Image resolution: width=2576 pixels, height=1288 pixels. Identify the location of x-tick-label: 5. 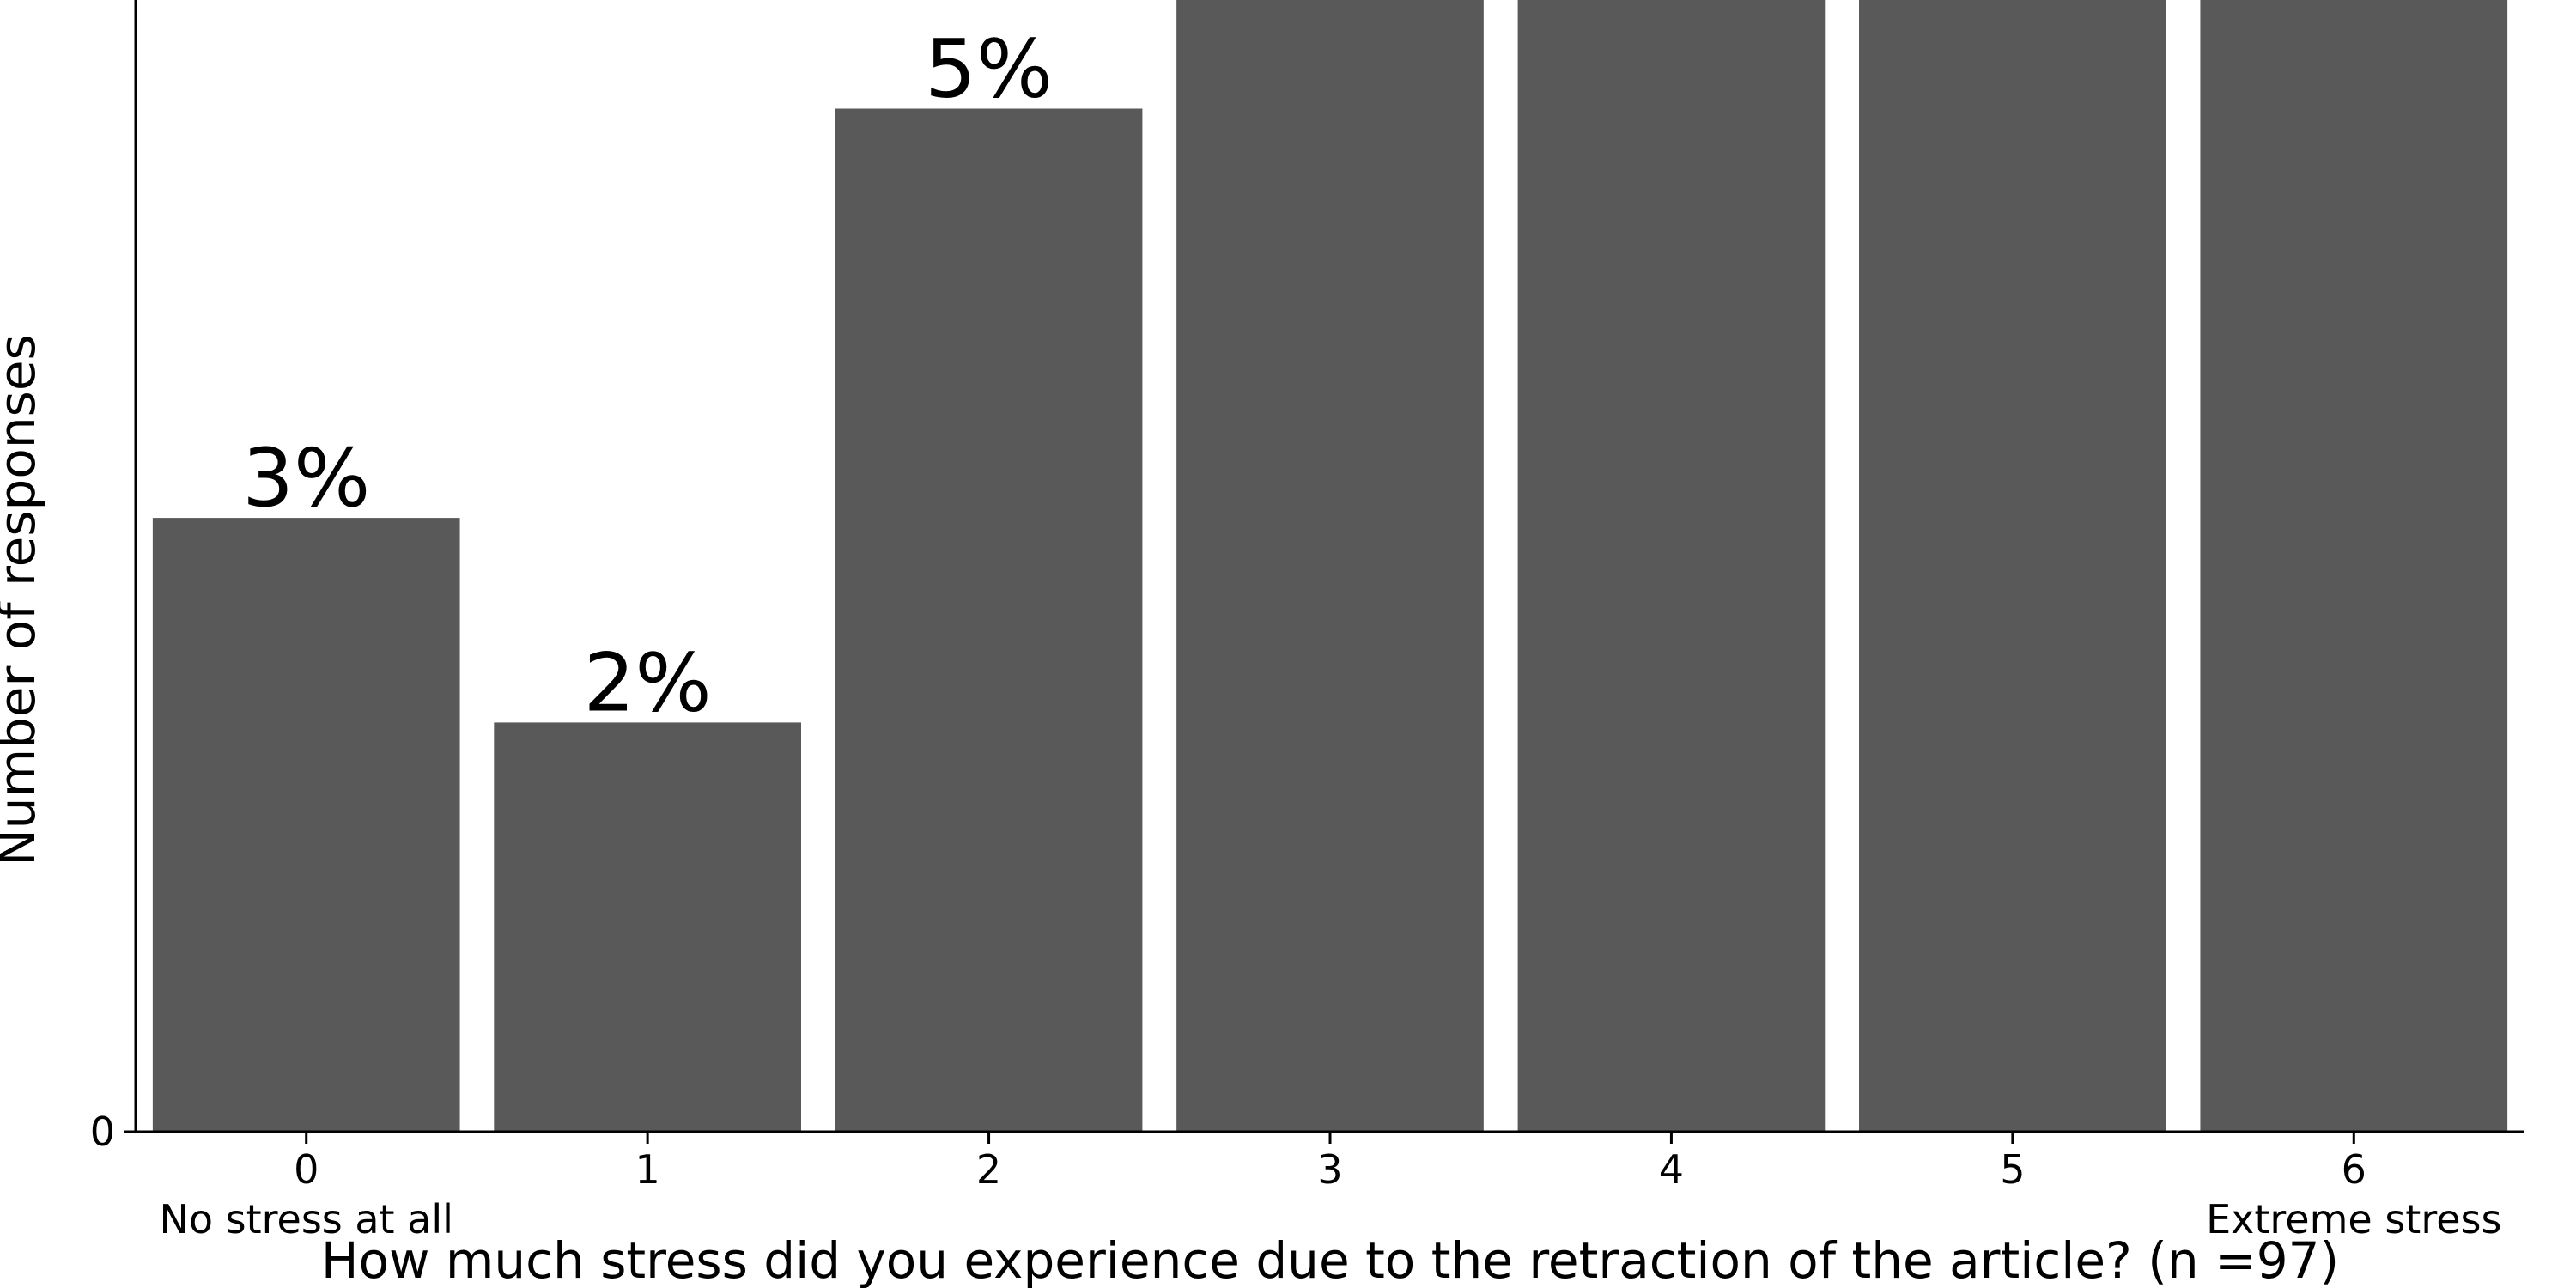
(2012, 1169).